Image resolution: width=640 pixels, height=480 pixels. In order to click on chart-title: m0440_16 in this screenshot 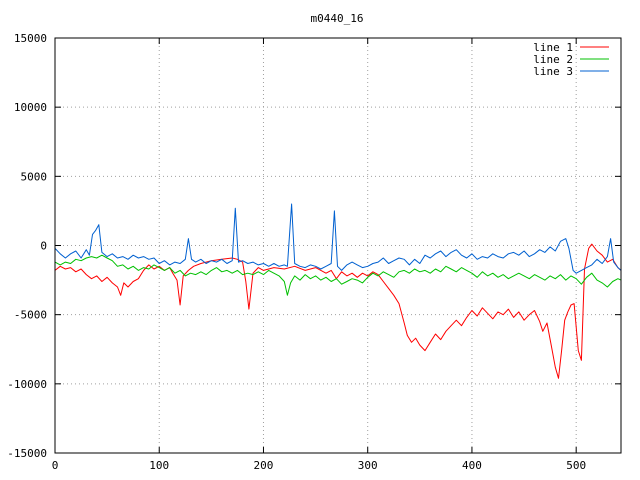, I will do `click(337, 18)`.